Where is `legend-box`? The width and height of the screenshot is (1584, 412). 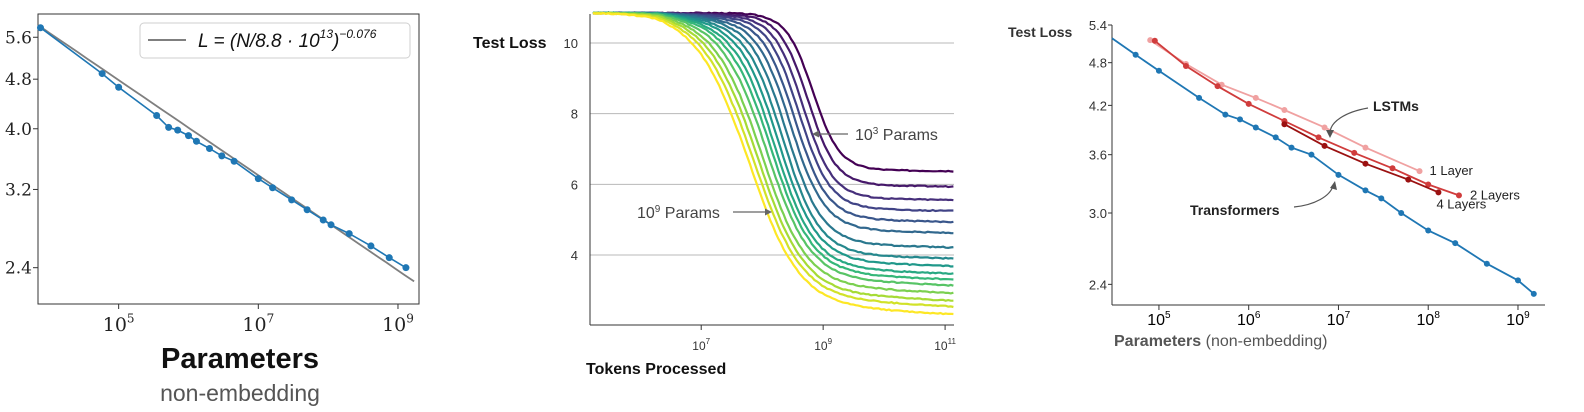 legend-box is located at coordinates (275, 40).